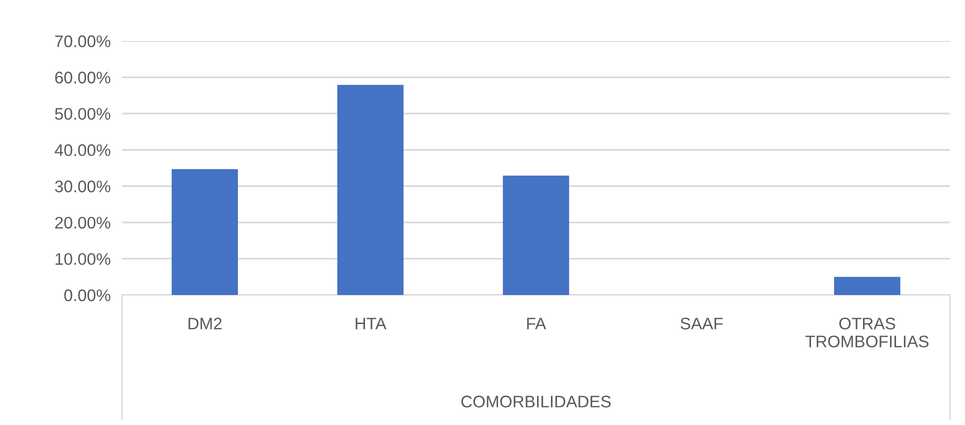  I want to click on y-tick-label: 60.00%, so click(82, 78).